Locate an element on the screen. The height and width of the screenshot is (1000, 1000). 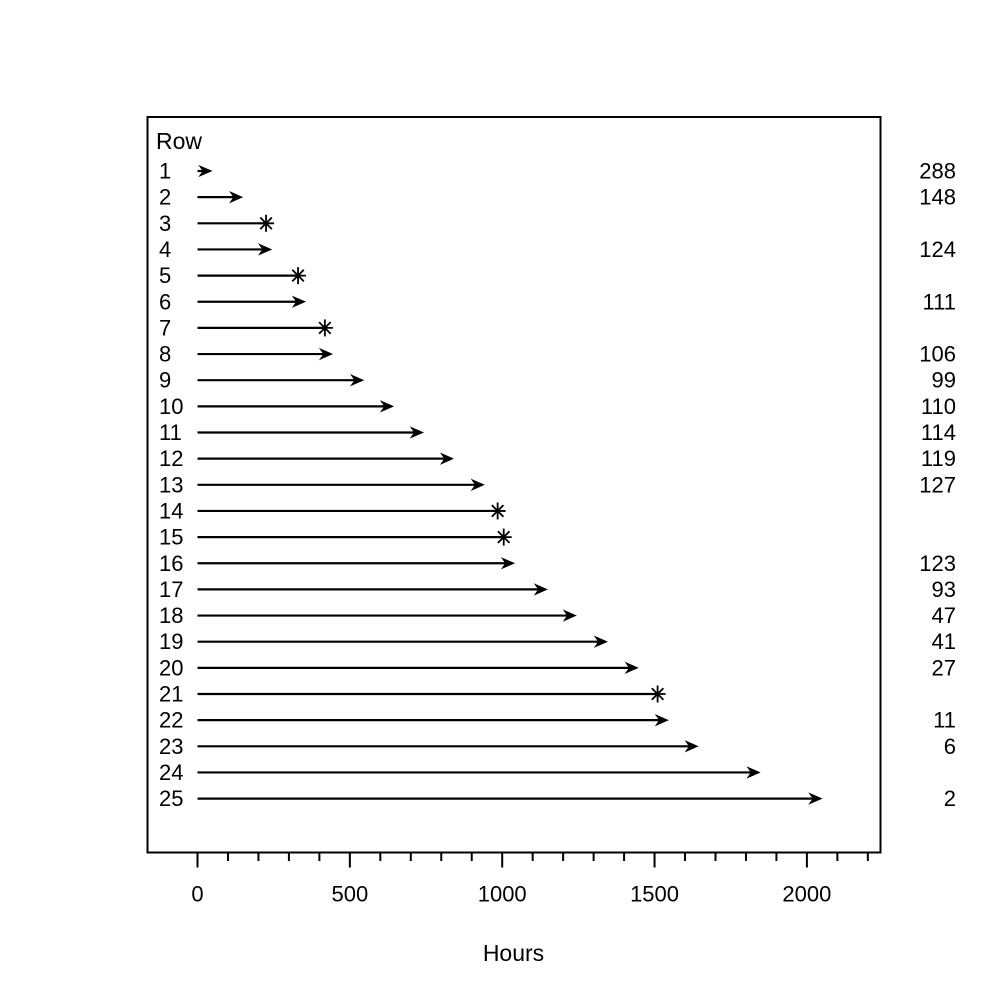
event-row: 19 41 is located at coordinates (557, 641).